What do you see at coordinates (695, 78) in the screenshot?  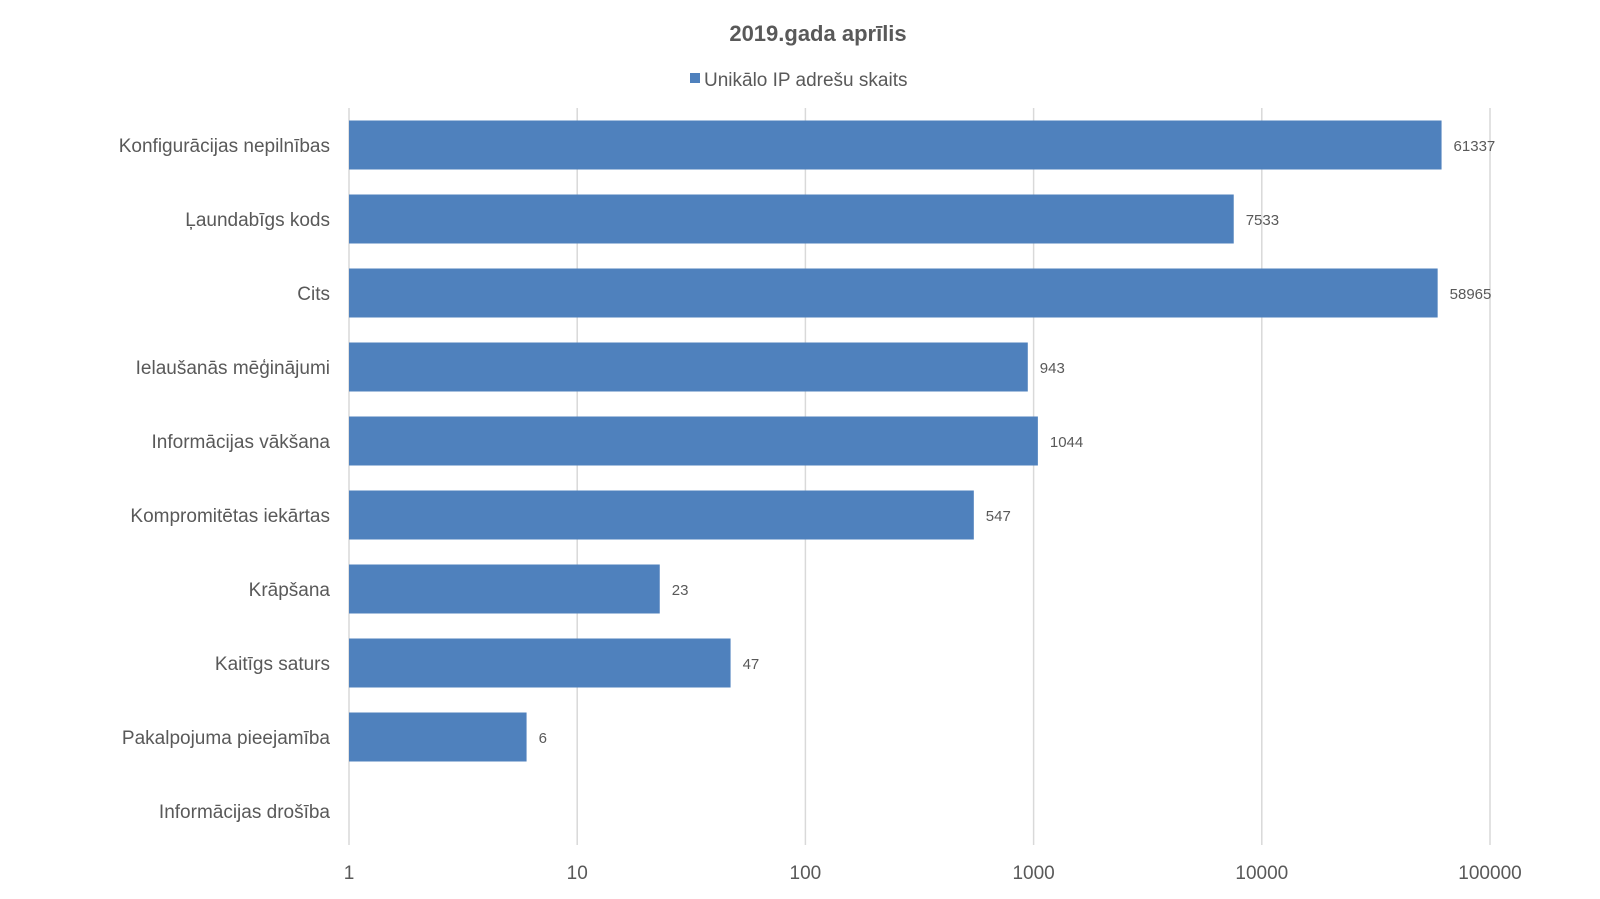 I see `legend-swatch` at bounding box center [695, 78].